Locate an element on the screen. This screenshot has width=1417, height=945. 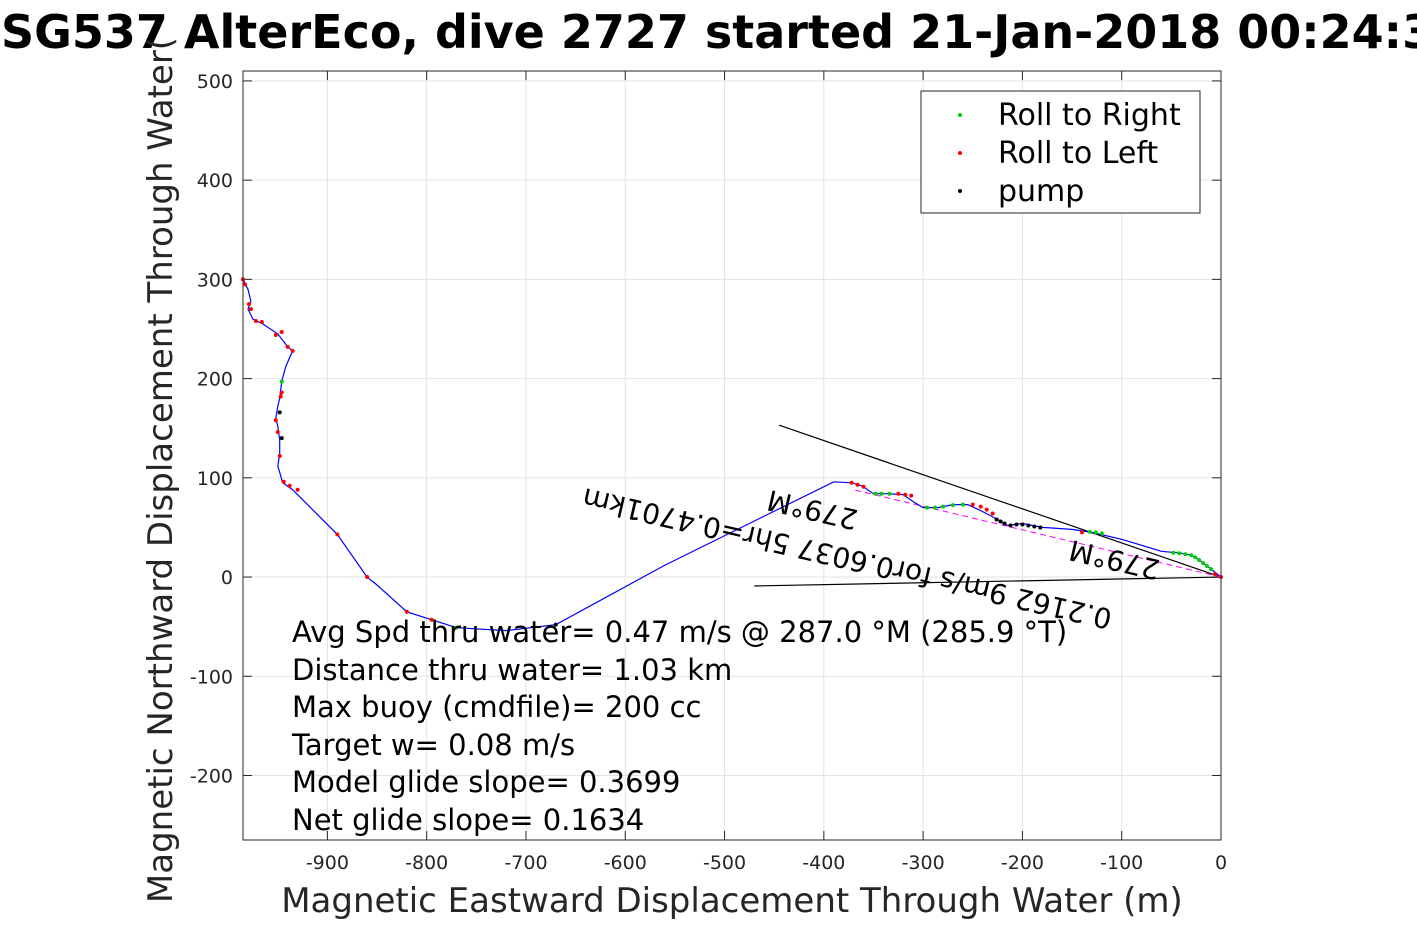
summary-line: Distance thru water= 1.03 km is located at coordinates (512, 670).